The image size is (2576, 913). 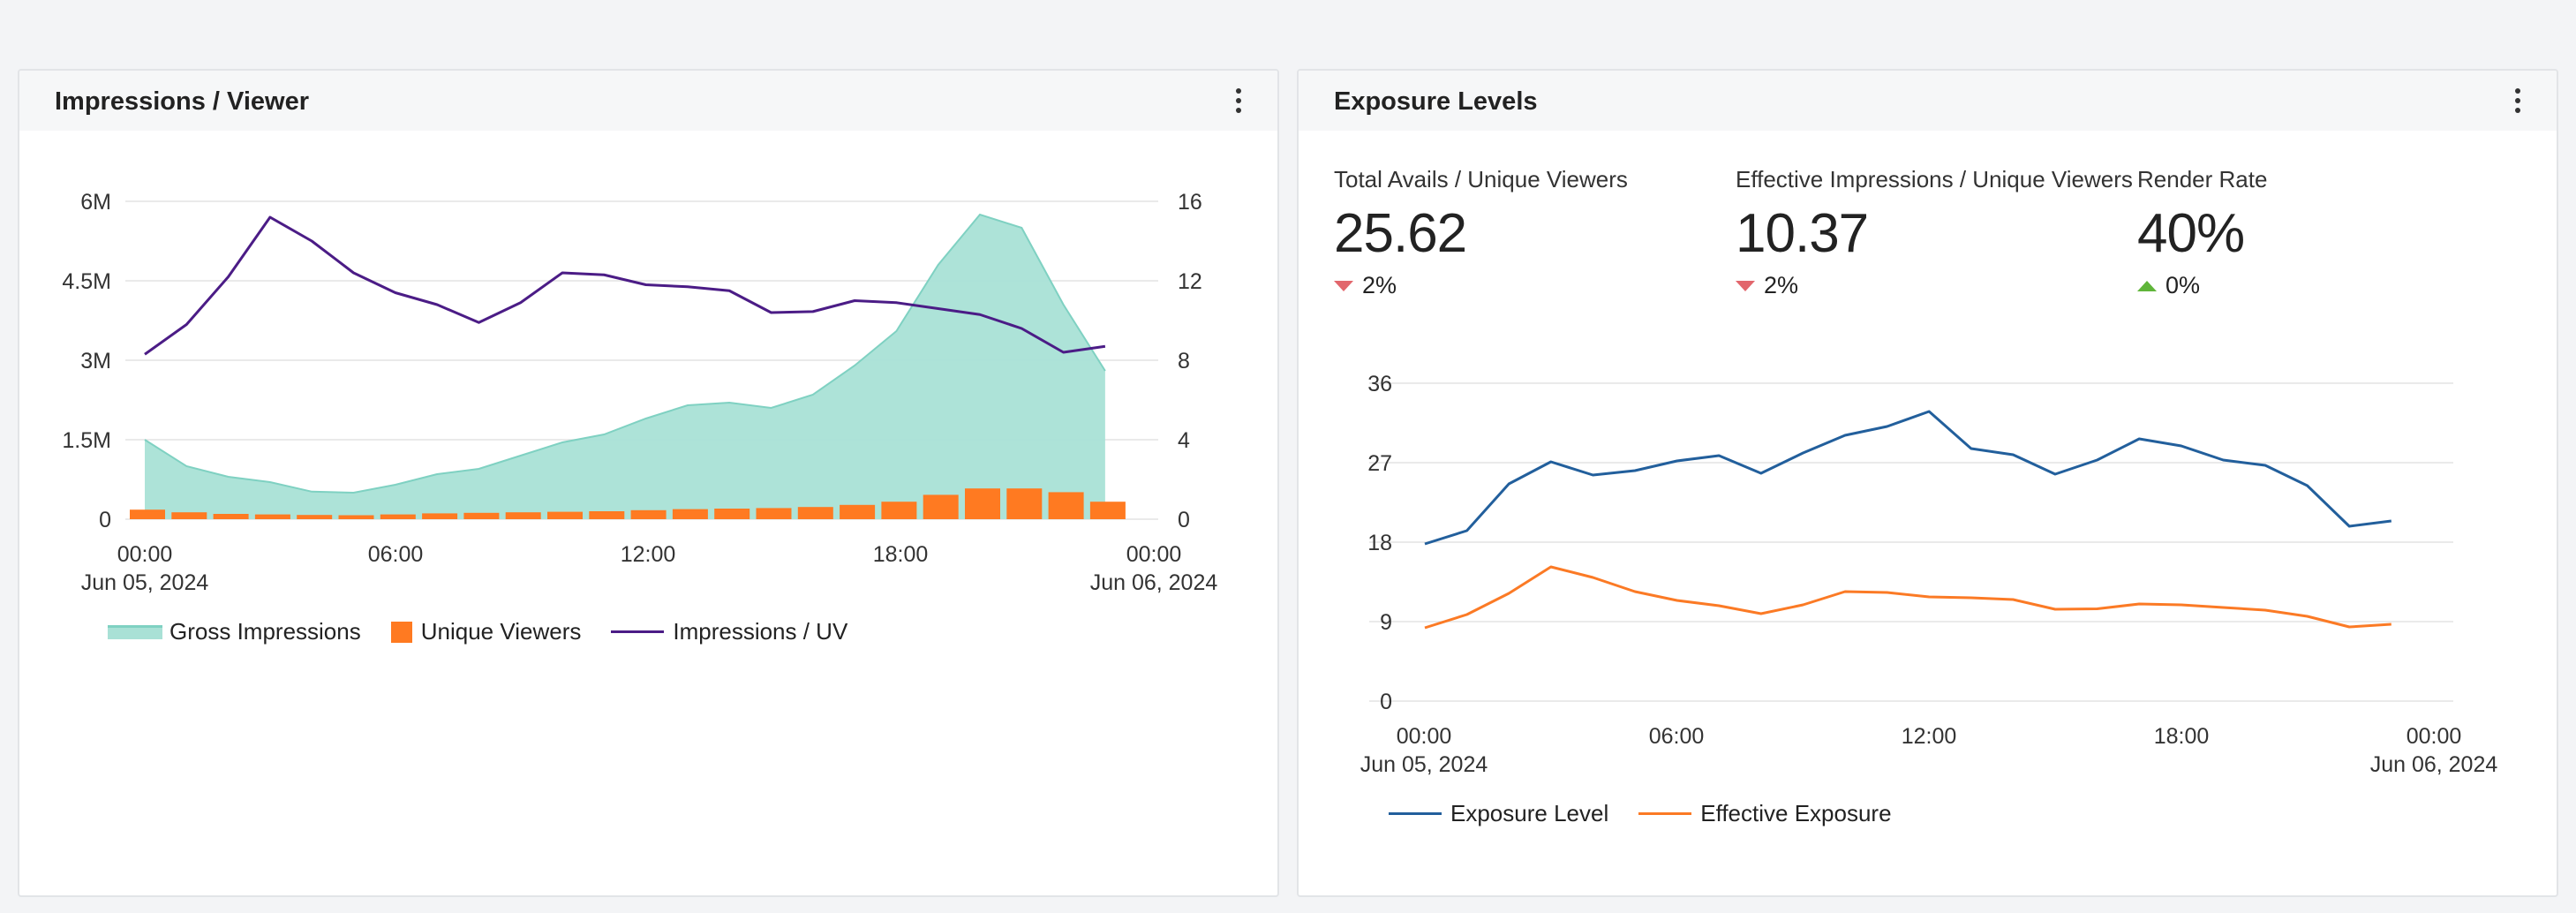 I want to click on legend-label: Unique Viewers, so click(x=501, y=632).